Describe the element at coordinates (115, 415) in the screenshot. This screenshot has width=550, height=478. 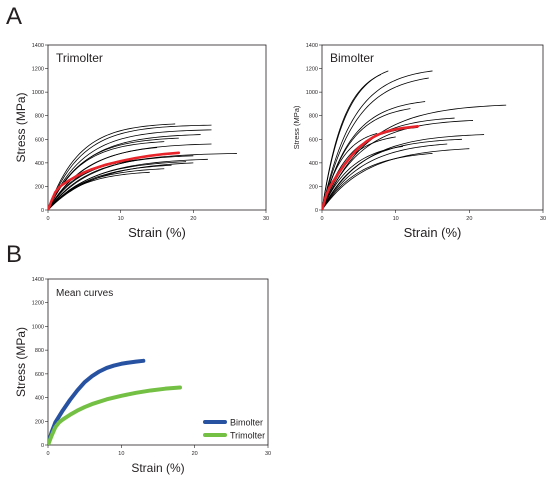
I see `series-line-trimolter` at that location.